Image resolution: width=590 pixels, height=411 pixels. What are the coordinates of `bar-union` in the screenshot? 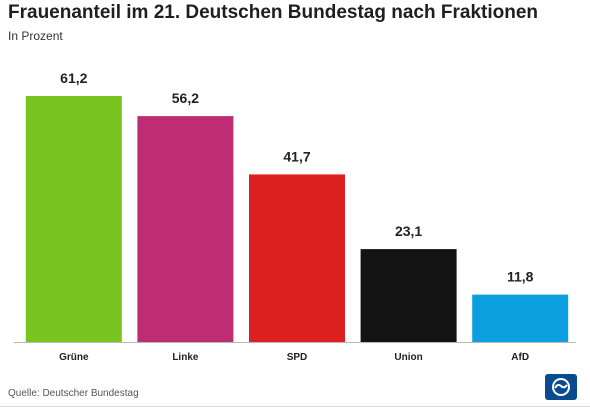 It's located at (408, 295).